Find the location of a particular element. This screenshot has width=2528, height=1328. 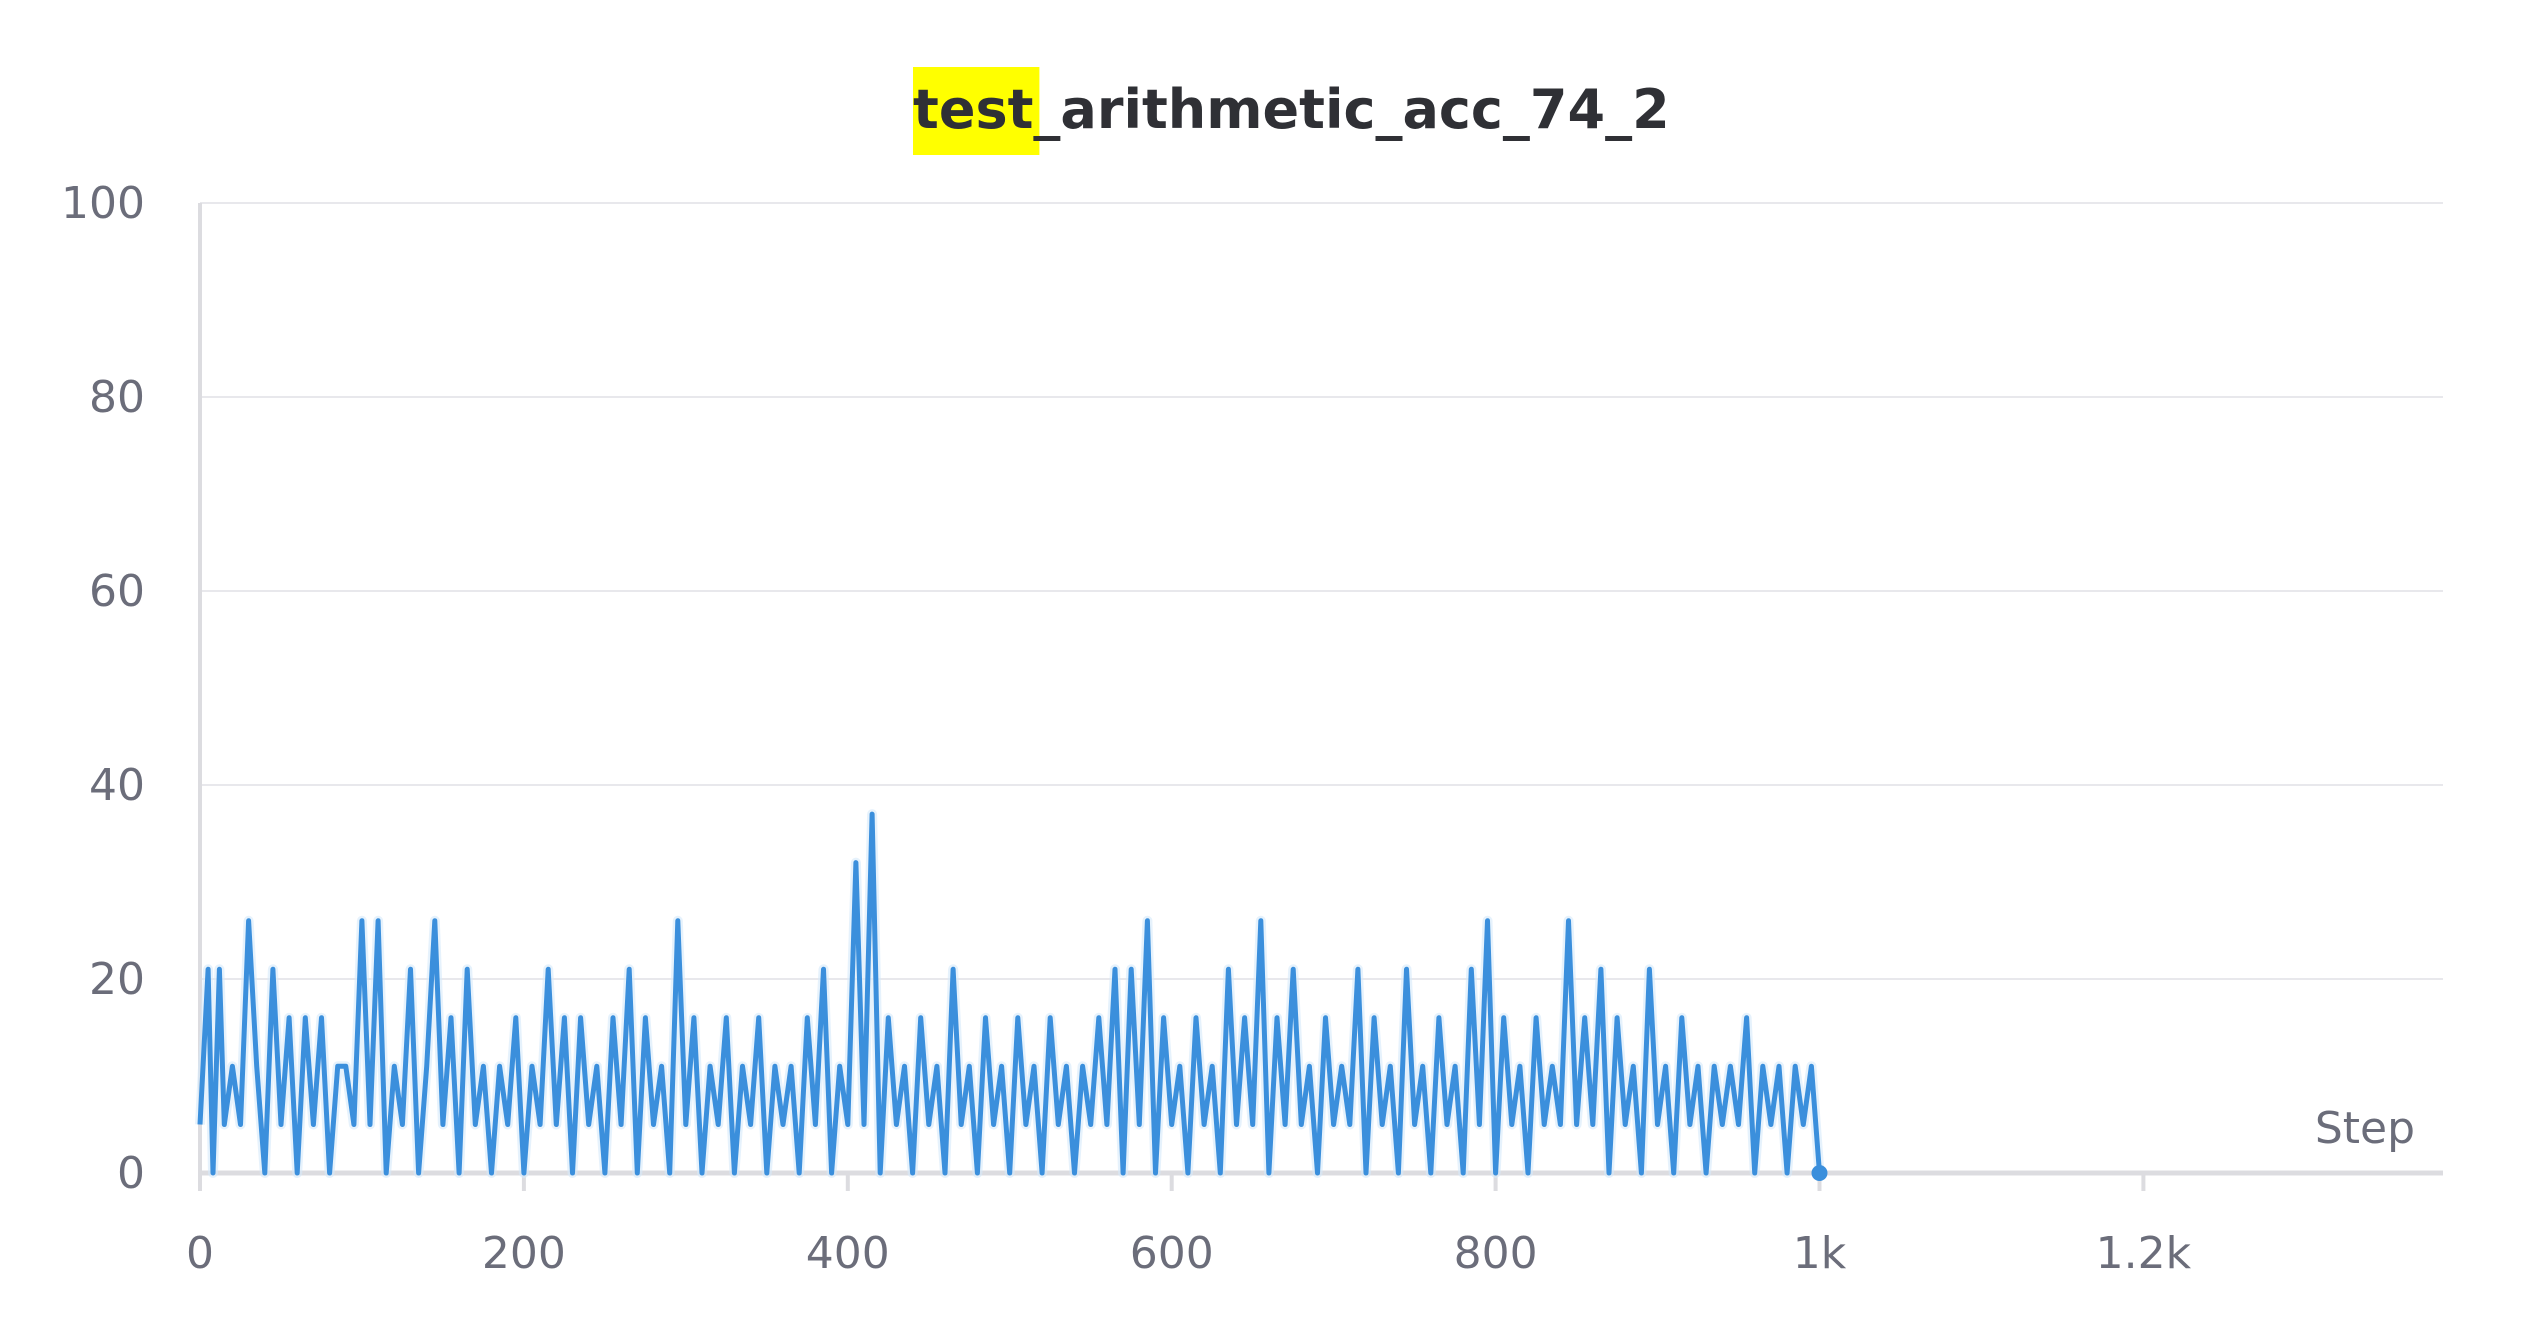

x-tick-label-600: 600 is located at coordinates (1172, 1253).